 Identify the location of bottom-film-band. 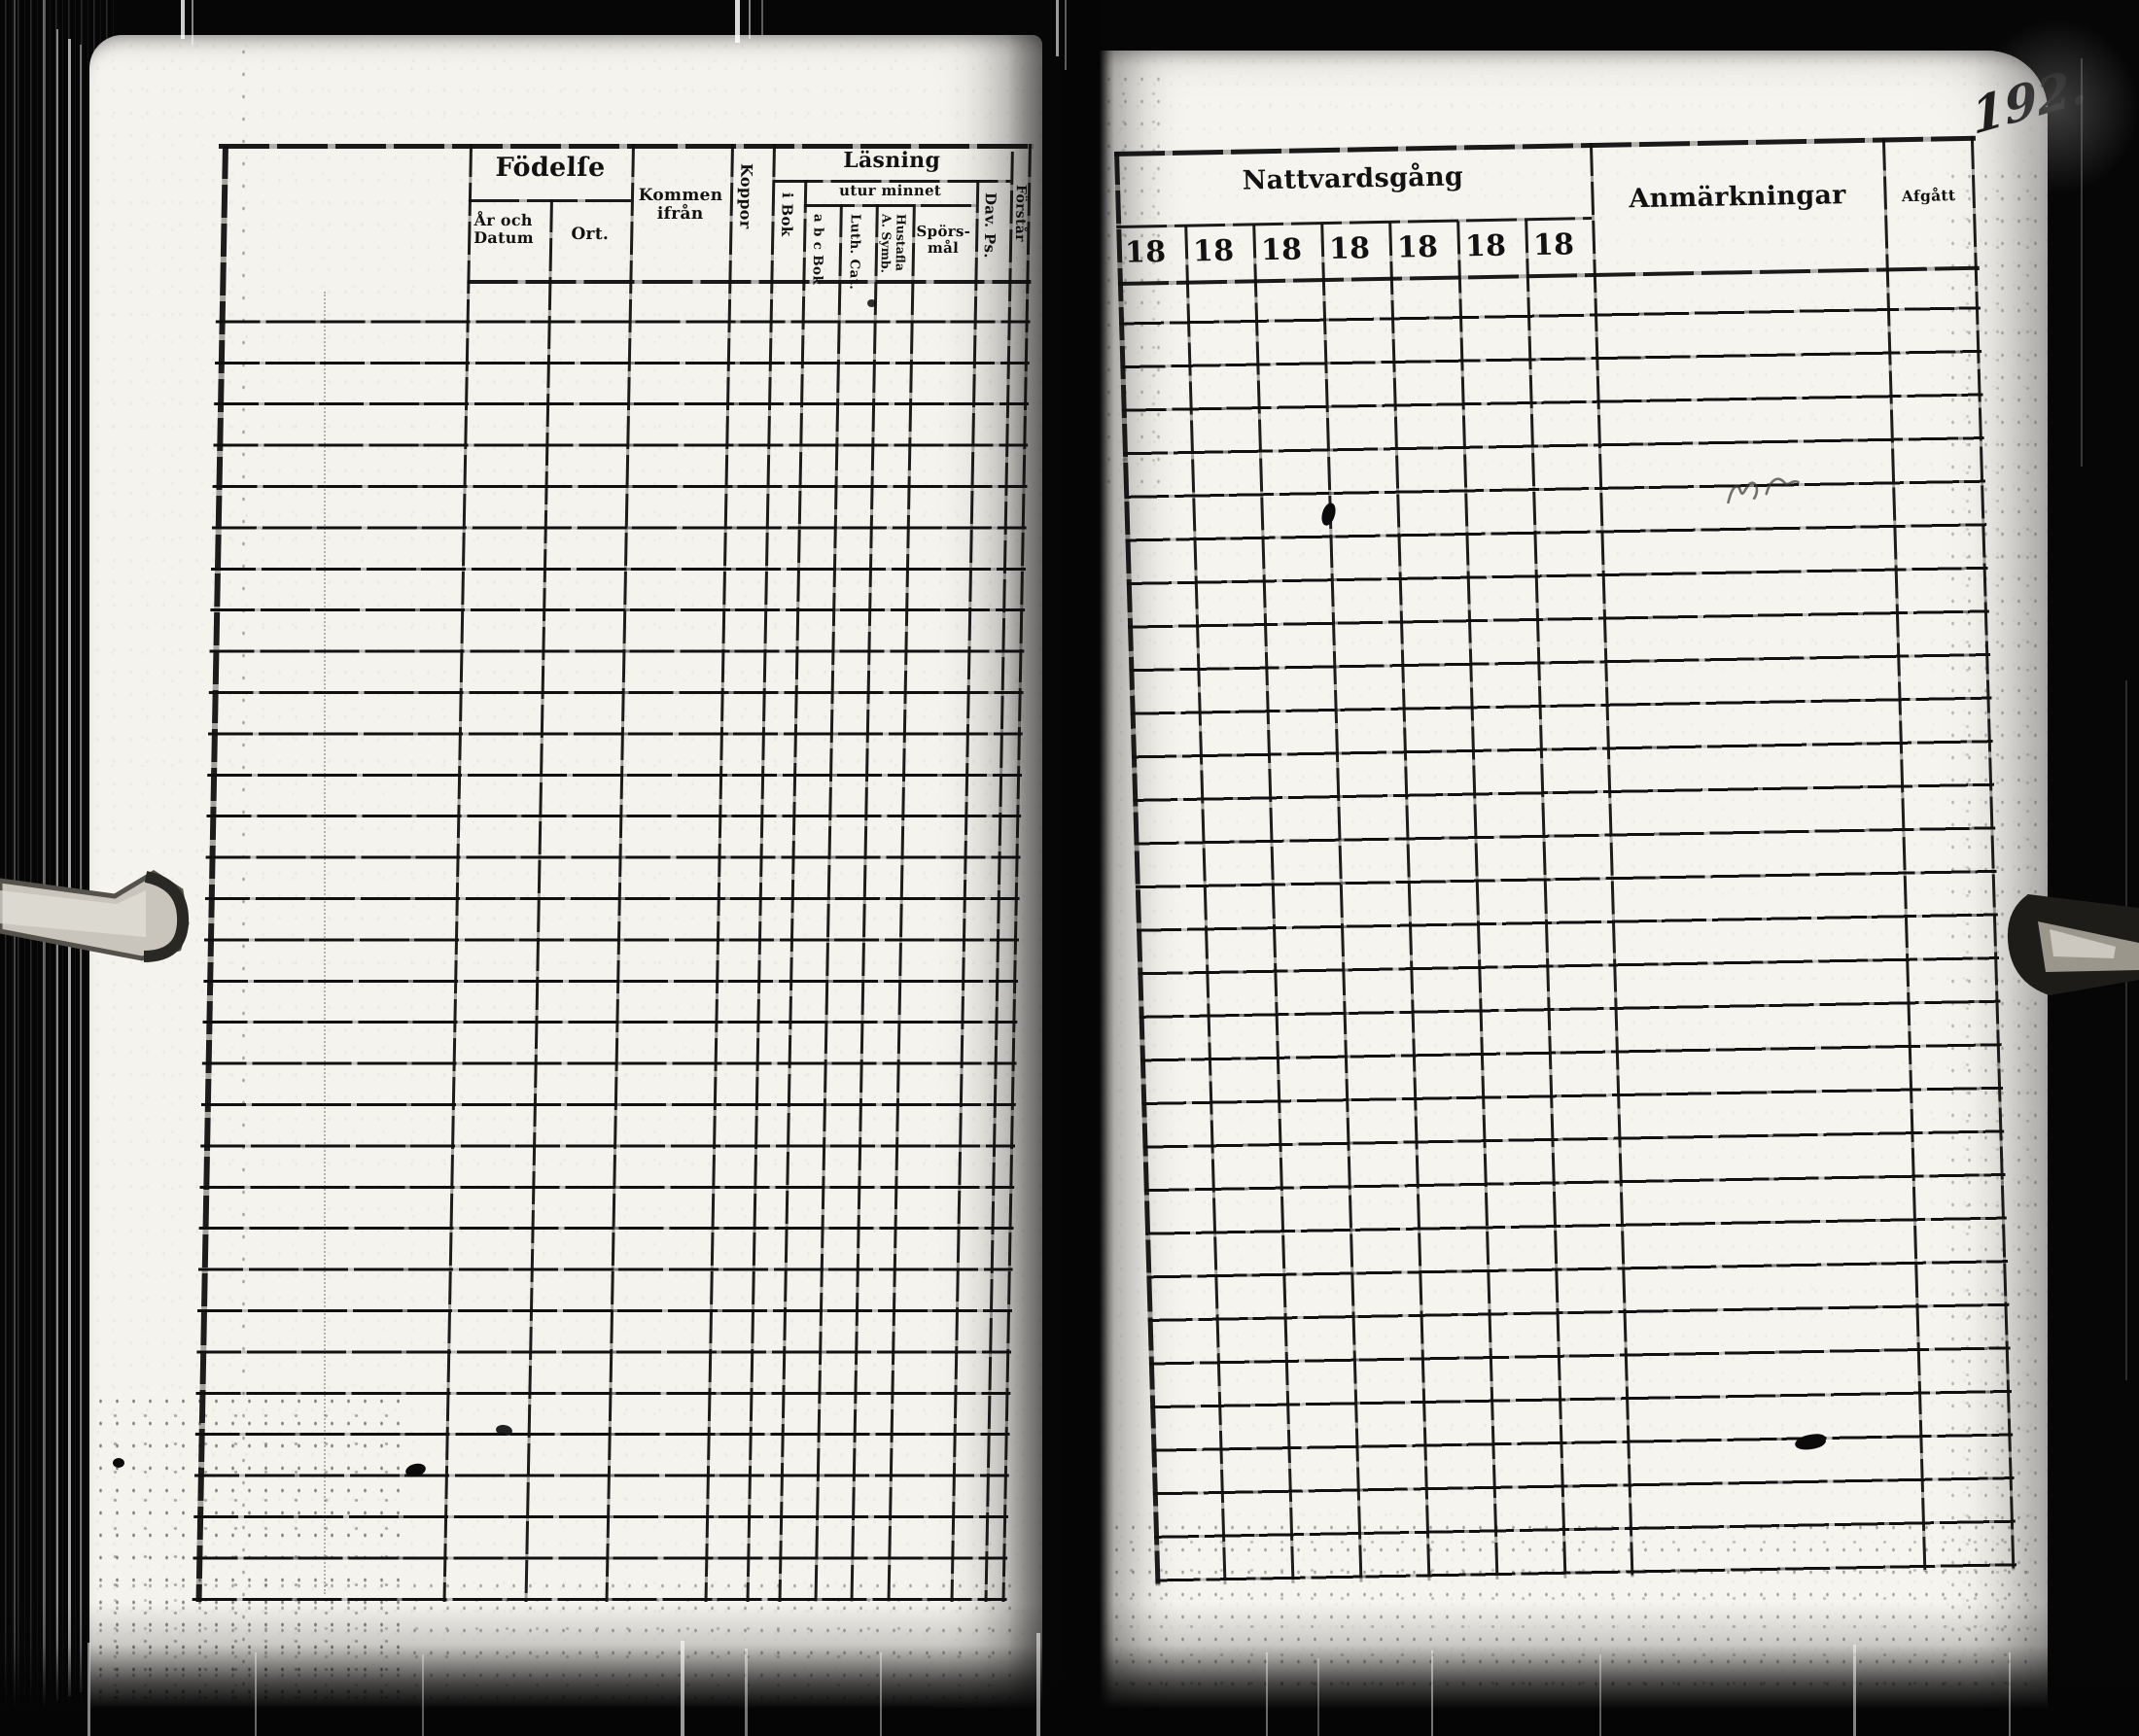
(1069, 1669).